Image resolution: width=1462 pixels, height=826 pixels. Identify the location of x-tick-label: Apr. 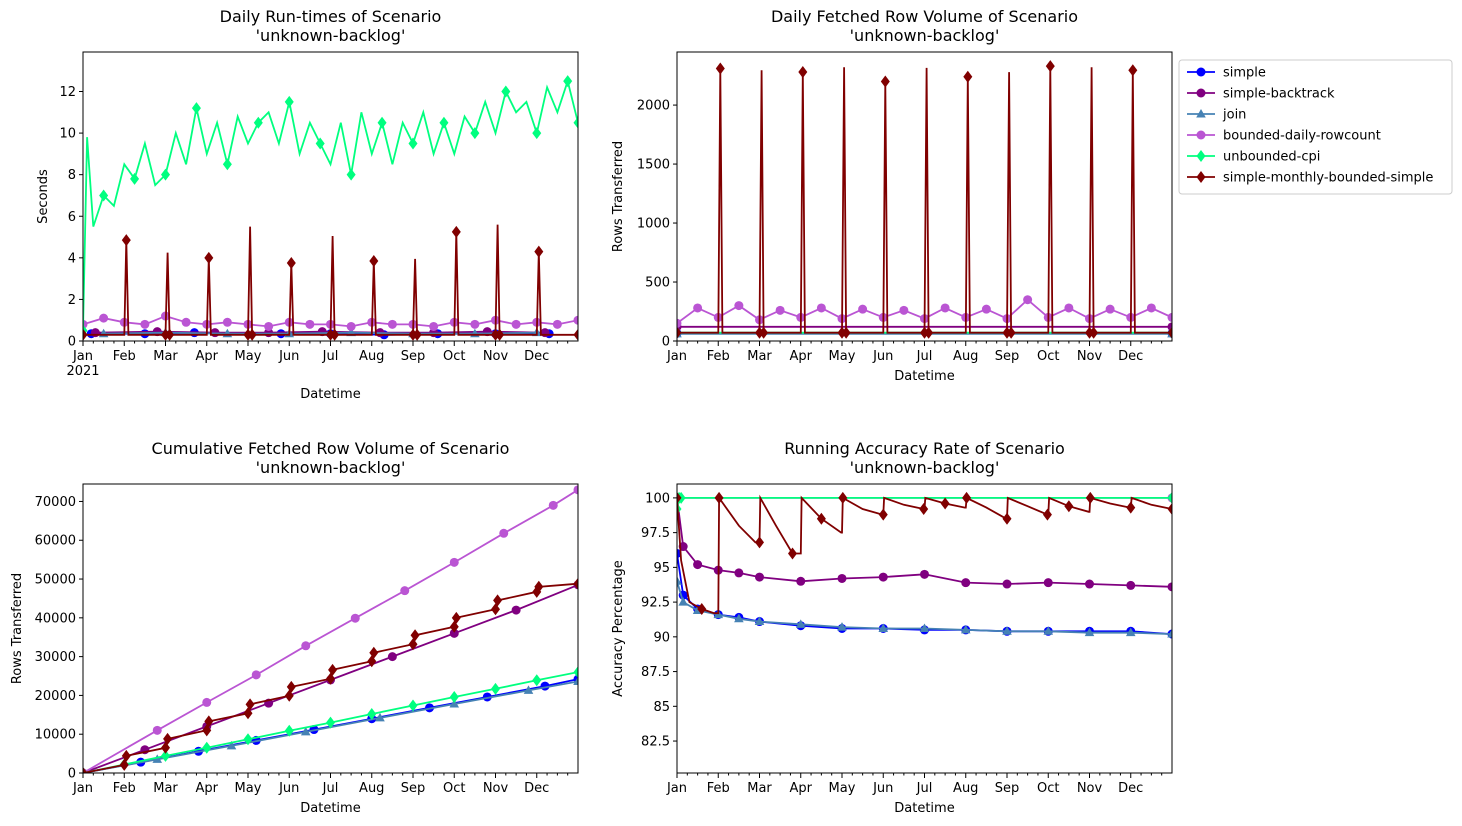
(207, 356).